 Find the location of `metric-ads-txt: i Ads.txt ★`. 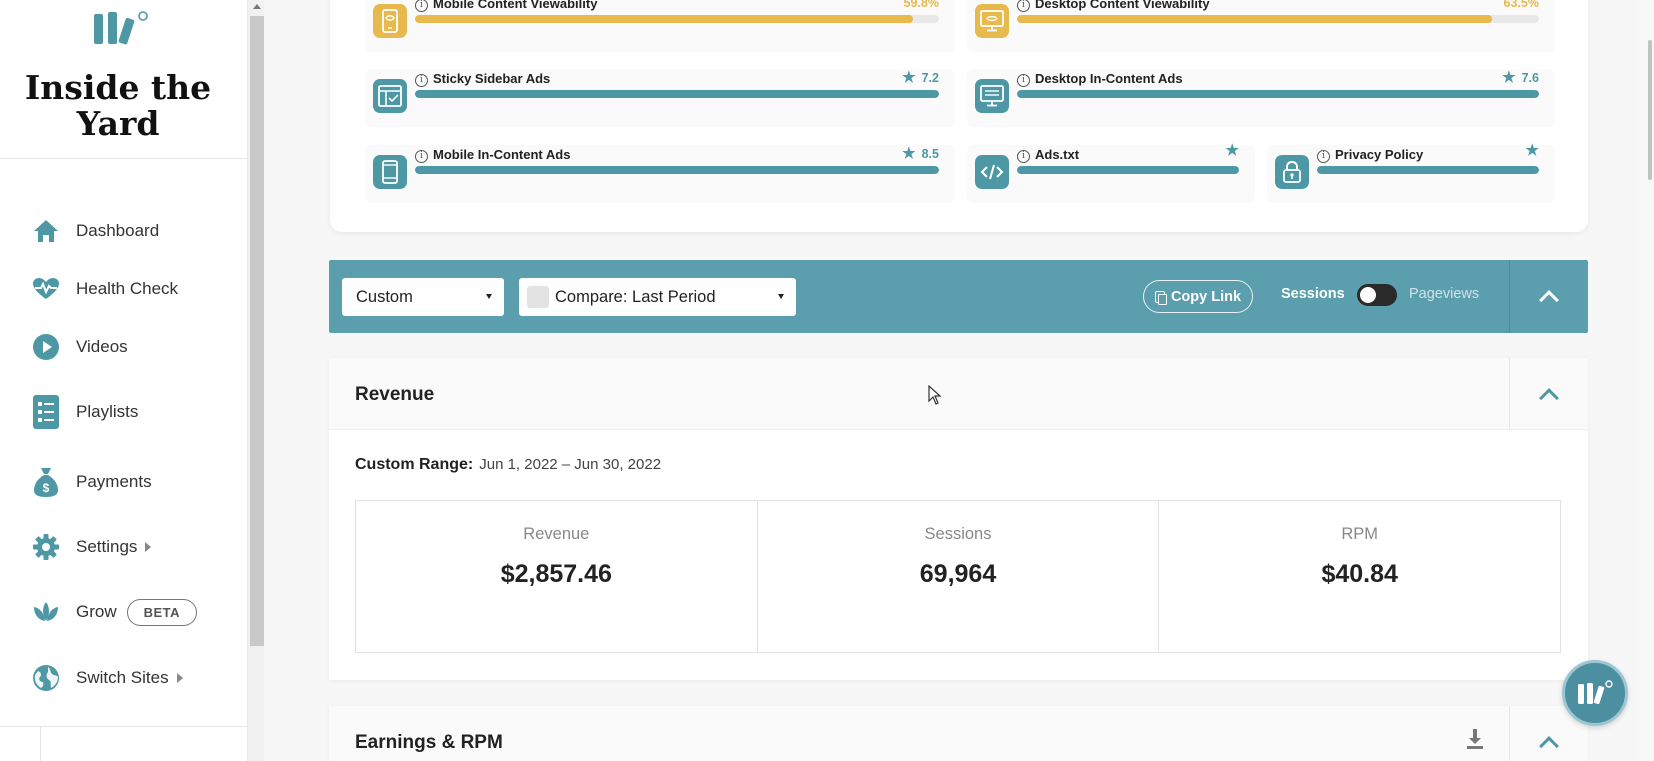

metric-ads-txt: i Ads.txt ★ is located at coordinates (1111, 172).